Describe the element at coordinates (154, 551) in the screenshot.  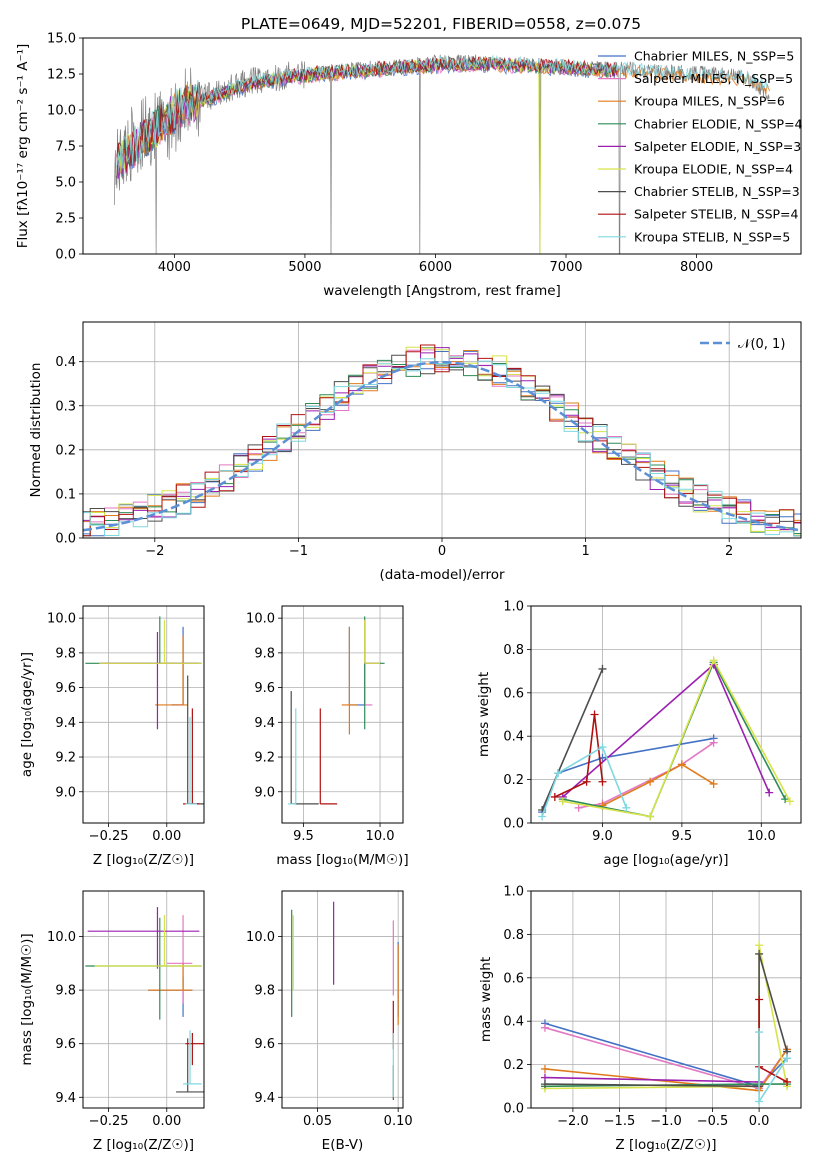
I see `x-tick-label: −2` at that location.